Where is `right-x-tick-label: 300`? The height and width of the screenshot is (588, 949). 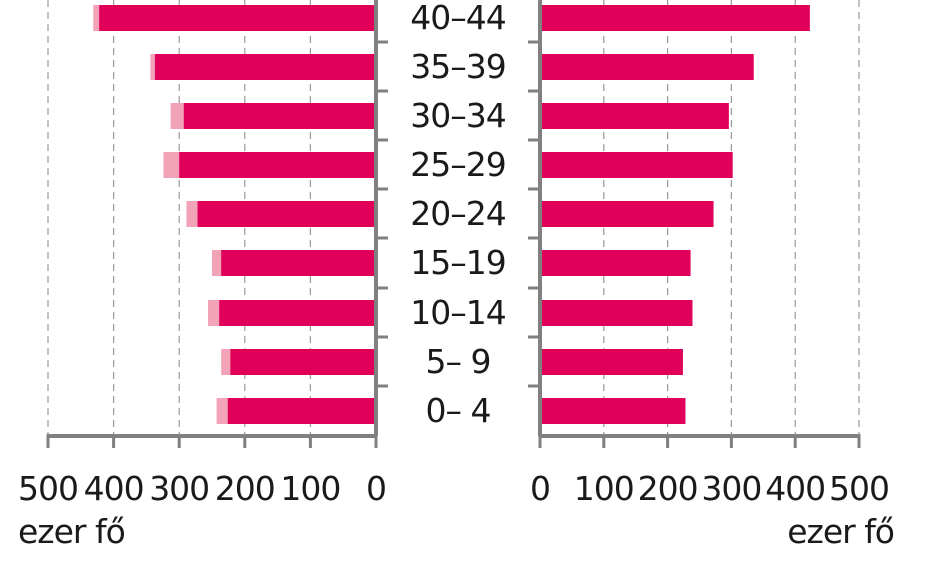
right-x-tick-label: 300 is located at coordinates (731, 488).